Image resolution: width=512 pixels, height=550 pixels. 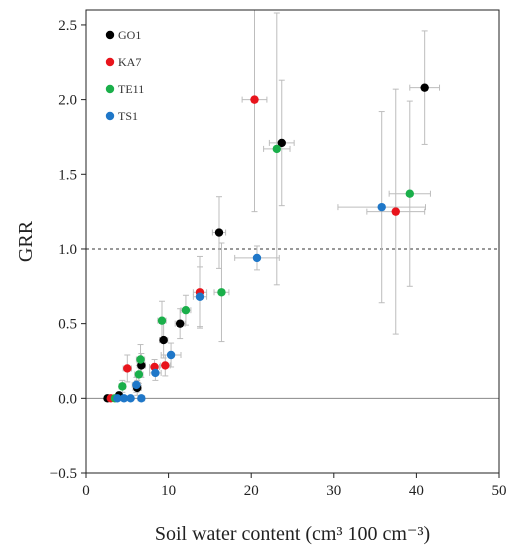 What do you see at coordinates (110, 89) in the screenshot?
I see `legend-marker-te11` at bounding box center [110, 89].